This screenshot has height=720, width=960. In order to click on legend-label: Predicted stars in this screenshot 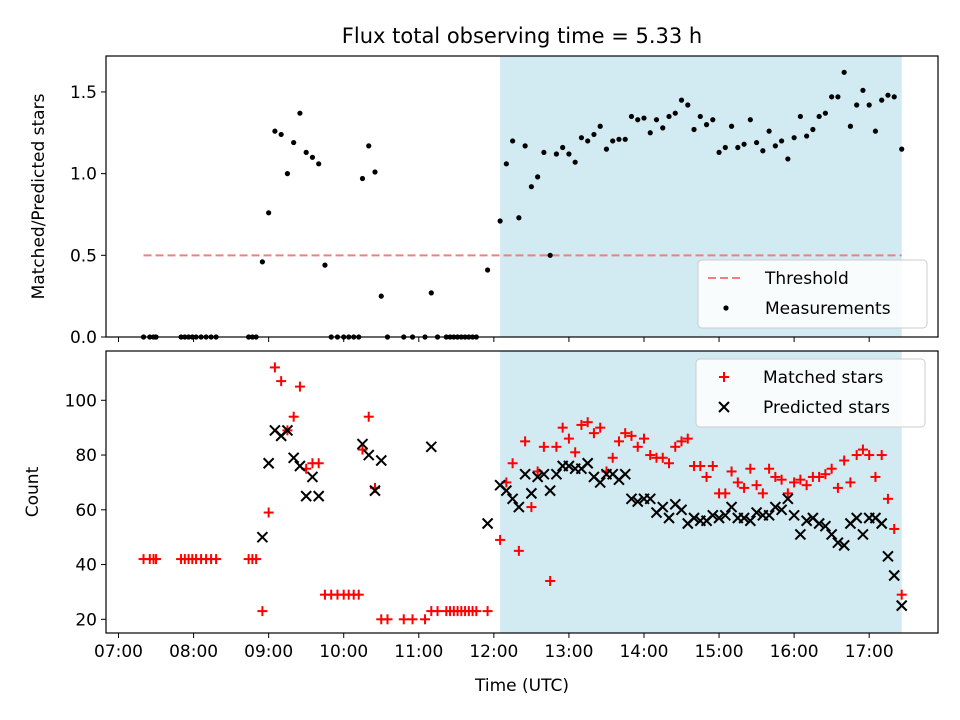, I will do `click(826, 408)`.